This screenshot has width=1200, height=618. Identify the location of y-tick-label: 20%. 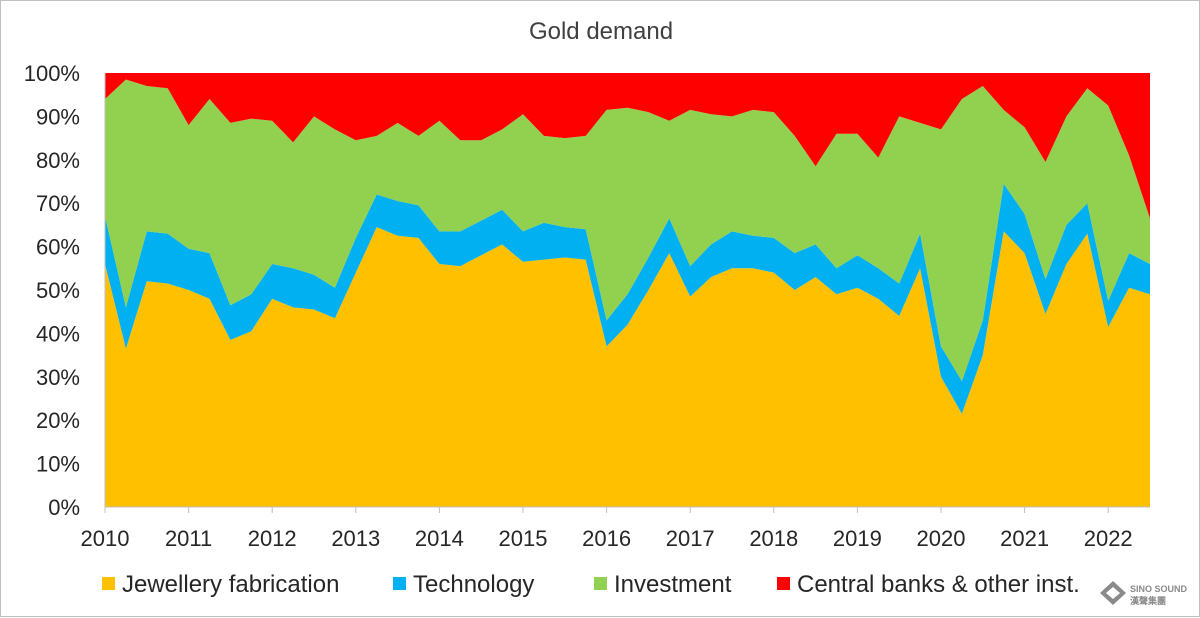
(58, 420).